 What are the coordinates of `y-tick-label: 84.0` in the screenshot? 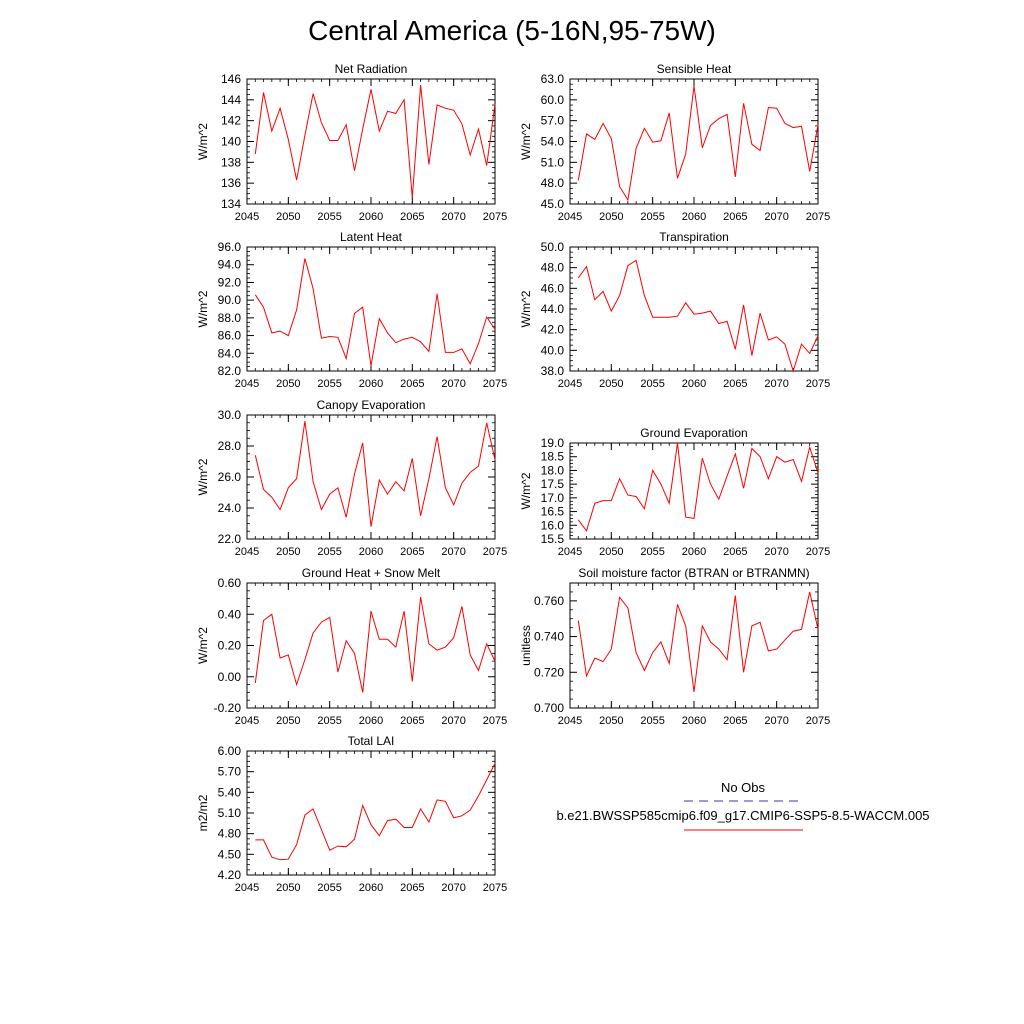 It's located at (230, 353).